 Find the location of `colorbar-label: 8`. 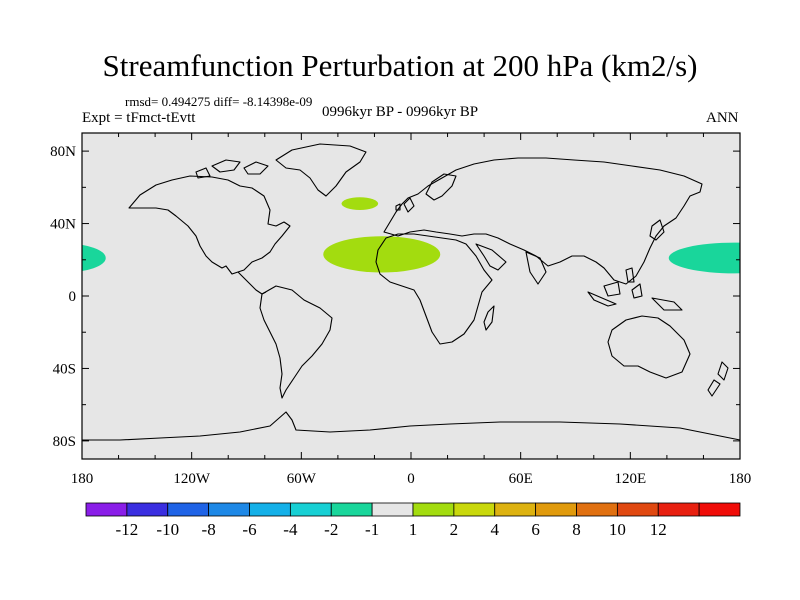

colorbar-label: 8 is located at coordinates (576, 529).